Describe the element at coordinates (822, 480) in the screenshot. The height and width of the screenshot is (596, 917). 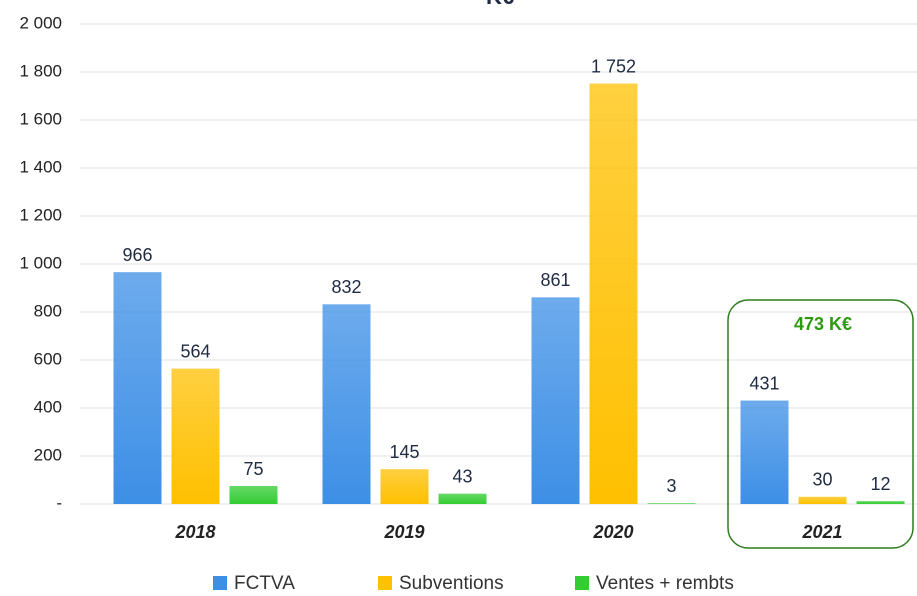
I see `data-label: 30` at that location.